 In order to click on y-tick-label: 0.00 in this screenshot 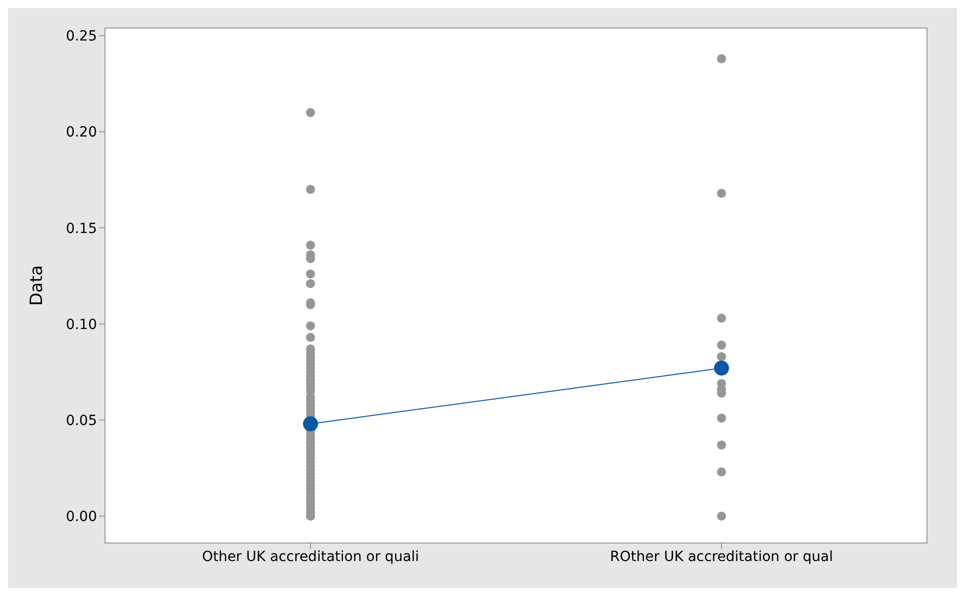, I will do `click(81, 517)`.